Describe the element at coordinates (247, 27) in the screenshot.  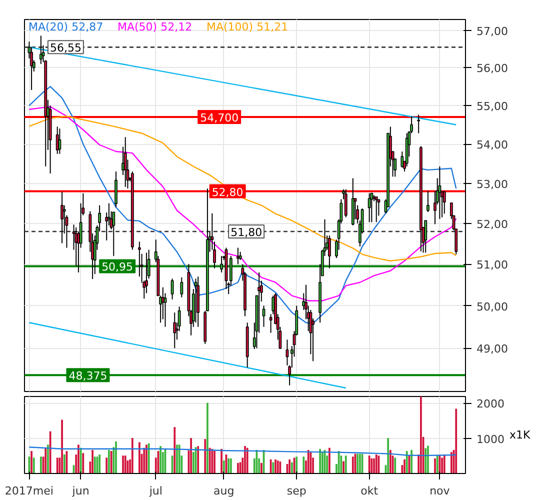
I see `text: MA(100) 51,21` at that location.